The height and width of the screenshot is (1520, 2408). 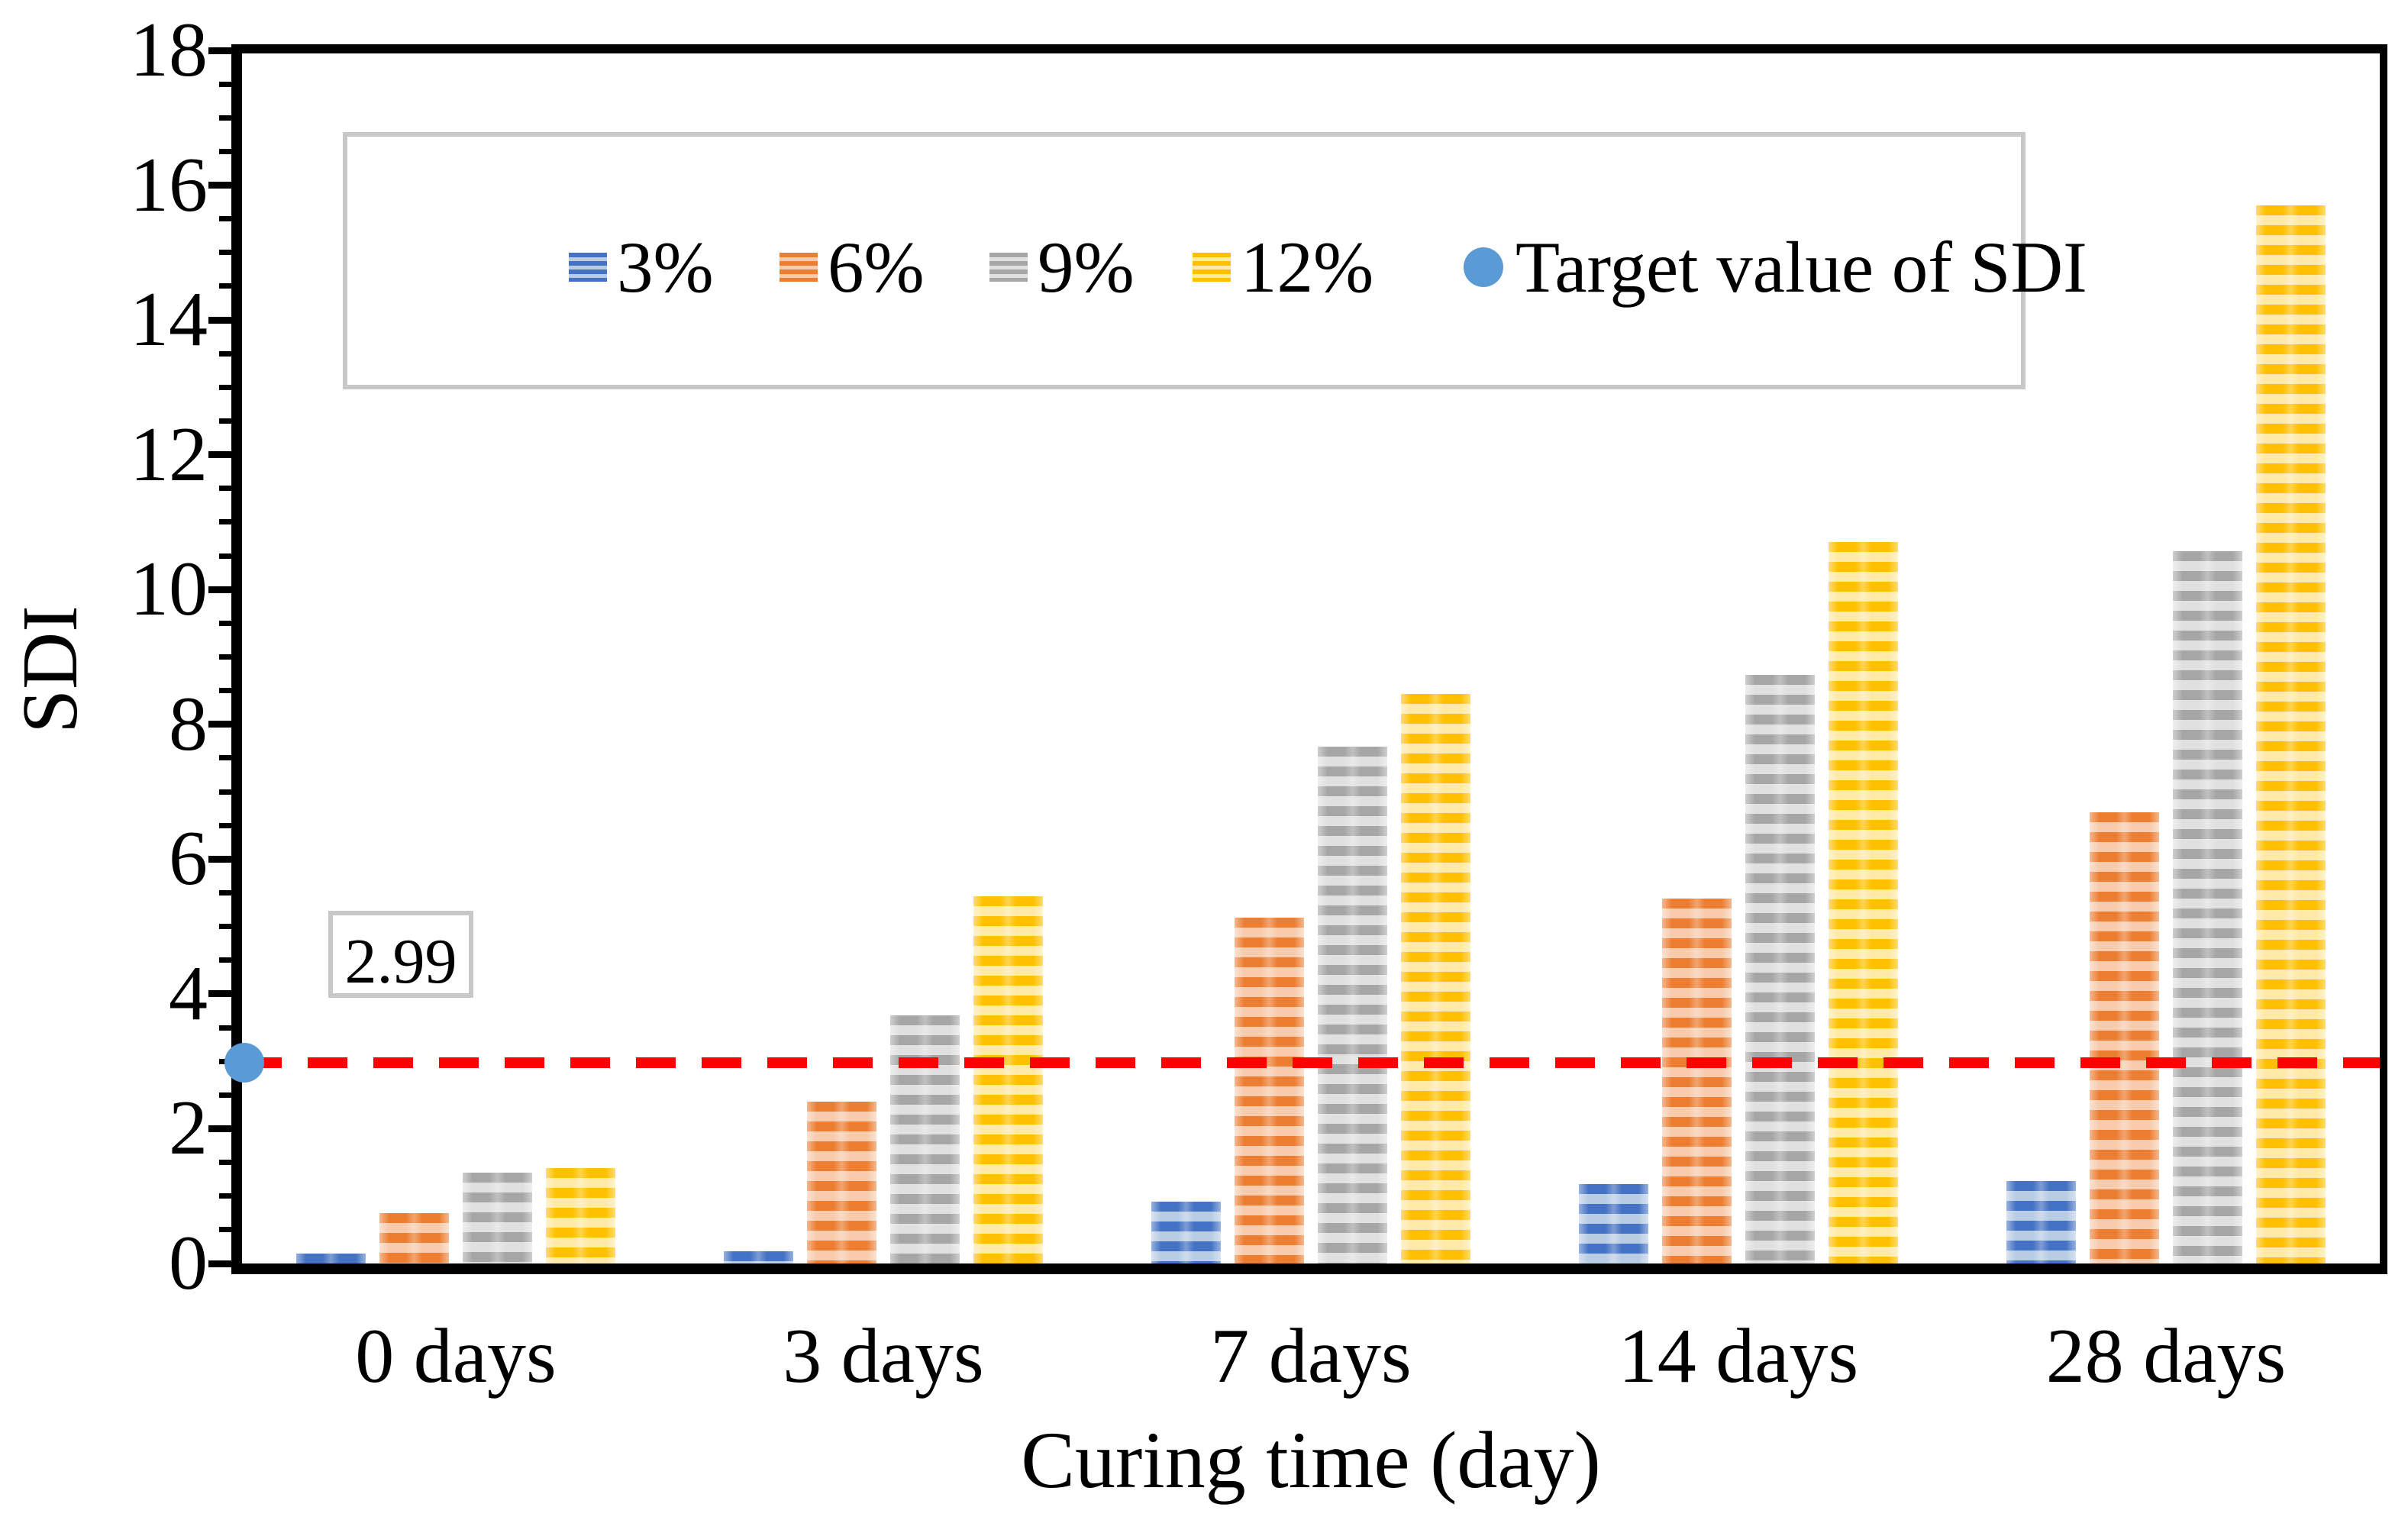 I want to click on plot-top-border, so click(x=1309, y=48).